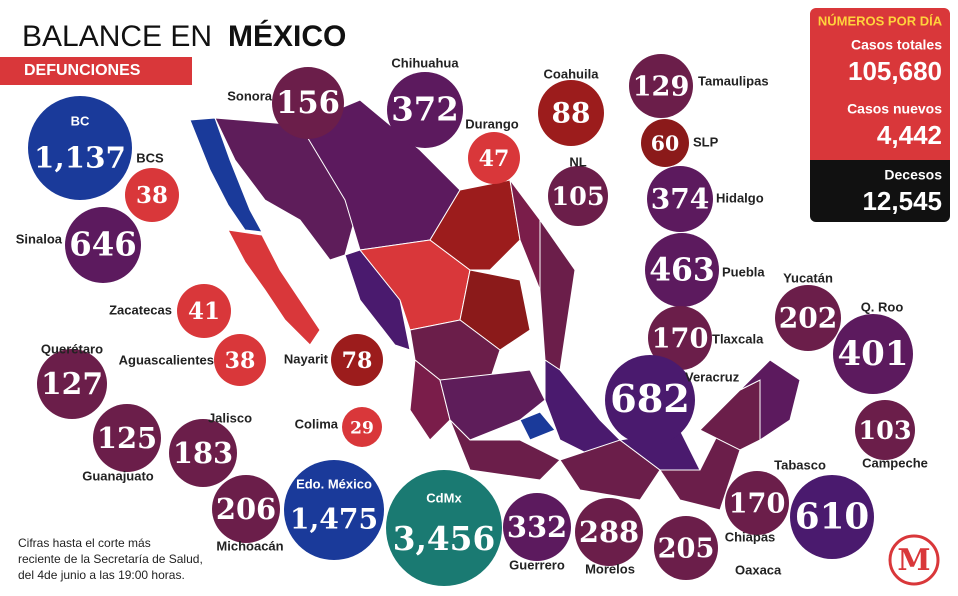 This screenshot has width=958, height=596. Describe the element at coordinates (110, 559) in the screenshot. I see `footnote: reciente de la Secretaría de Salud,` at that location.